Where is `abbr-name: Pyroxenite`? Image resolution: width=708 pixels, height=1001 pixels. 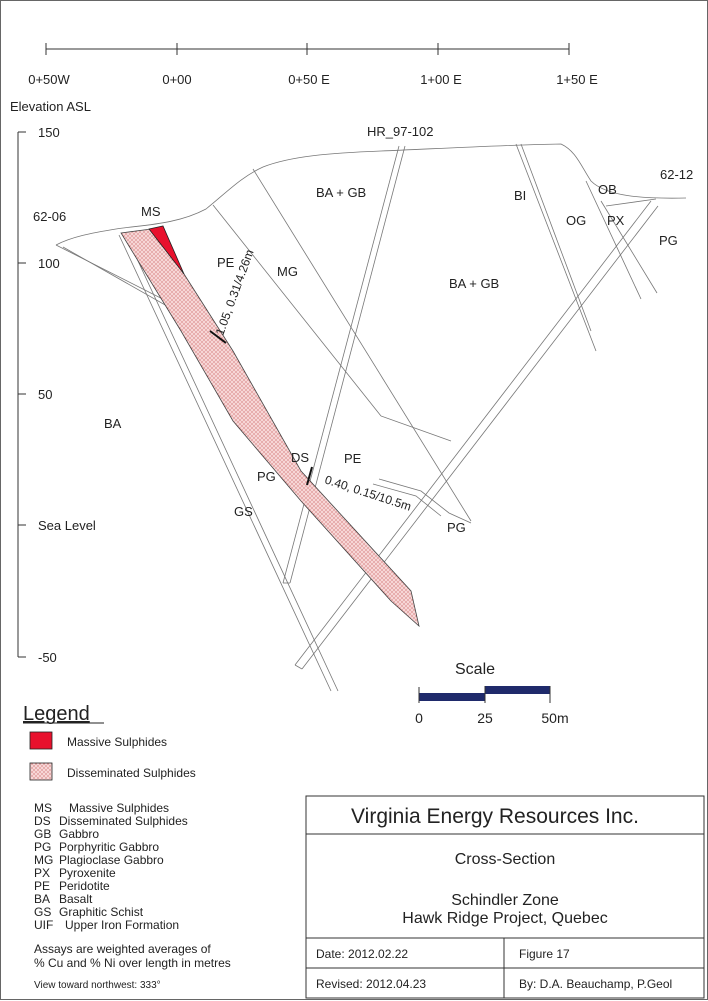 abbr-name: Pyroxenite is located at coordinates (87, 873).